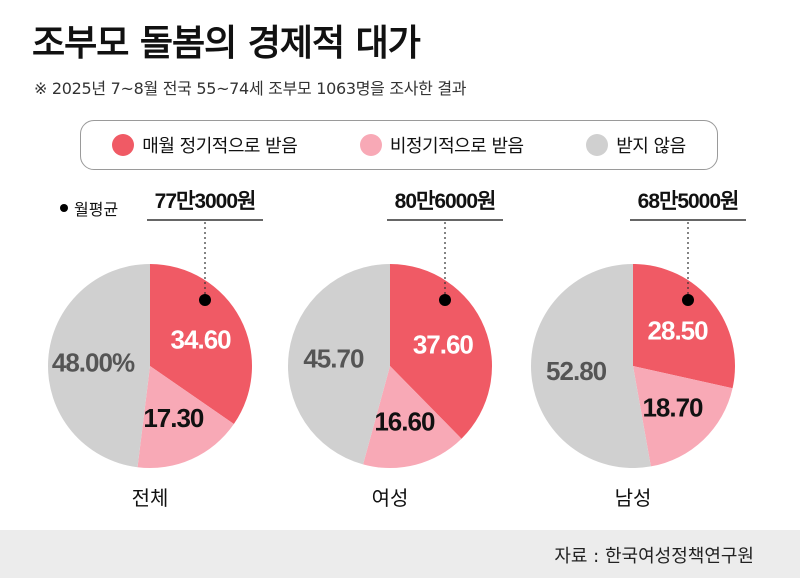 The width and height of the screenshot is (800, 578). Describe the element at coordinates (445, 300) in the screenshot. I see `avg-marker-여성` at that location.